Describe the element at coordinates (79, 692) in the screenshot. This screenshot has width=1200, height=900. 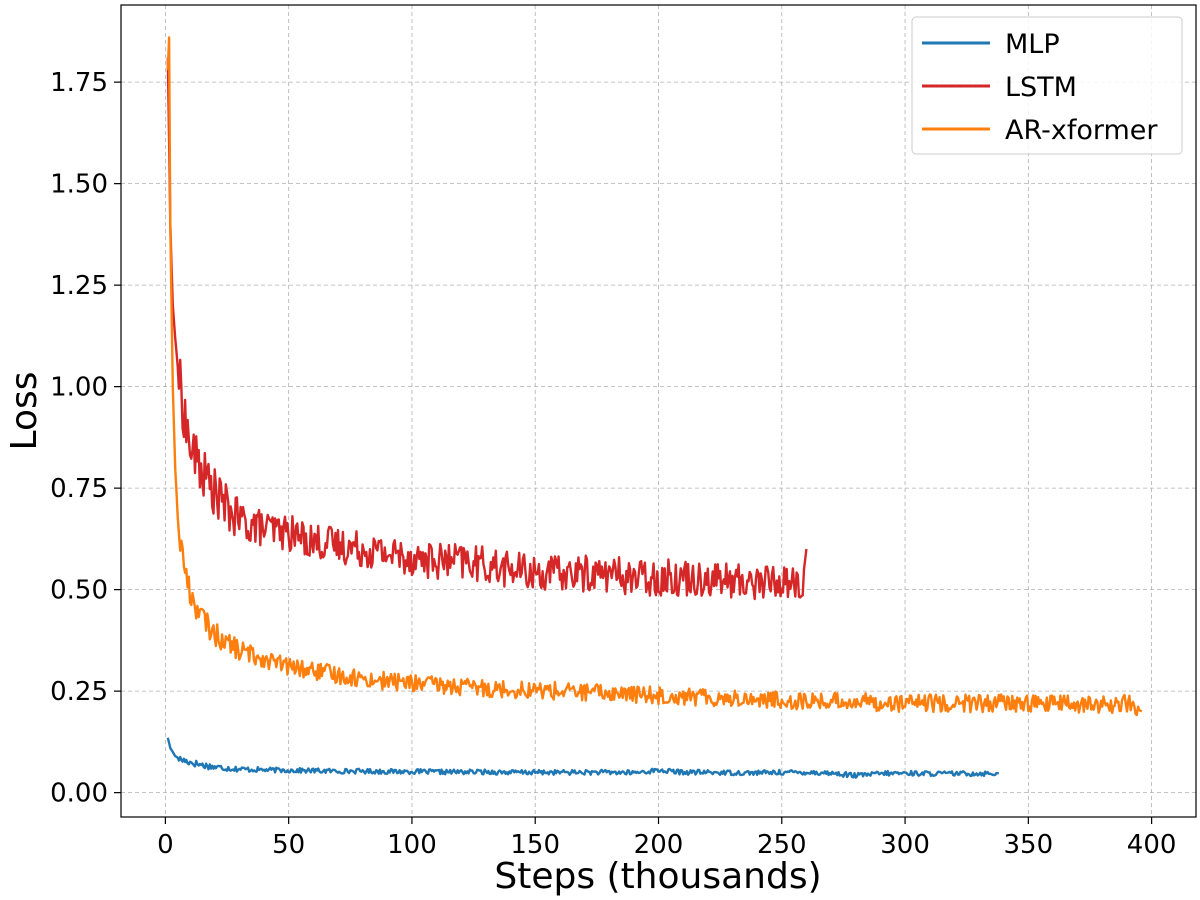
I see `y-tick-label: 0.25` at that location.